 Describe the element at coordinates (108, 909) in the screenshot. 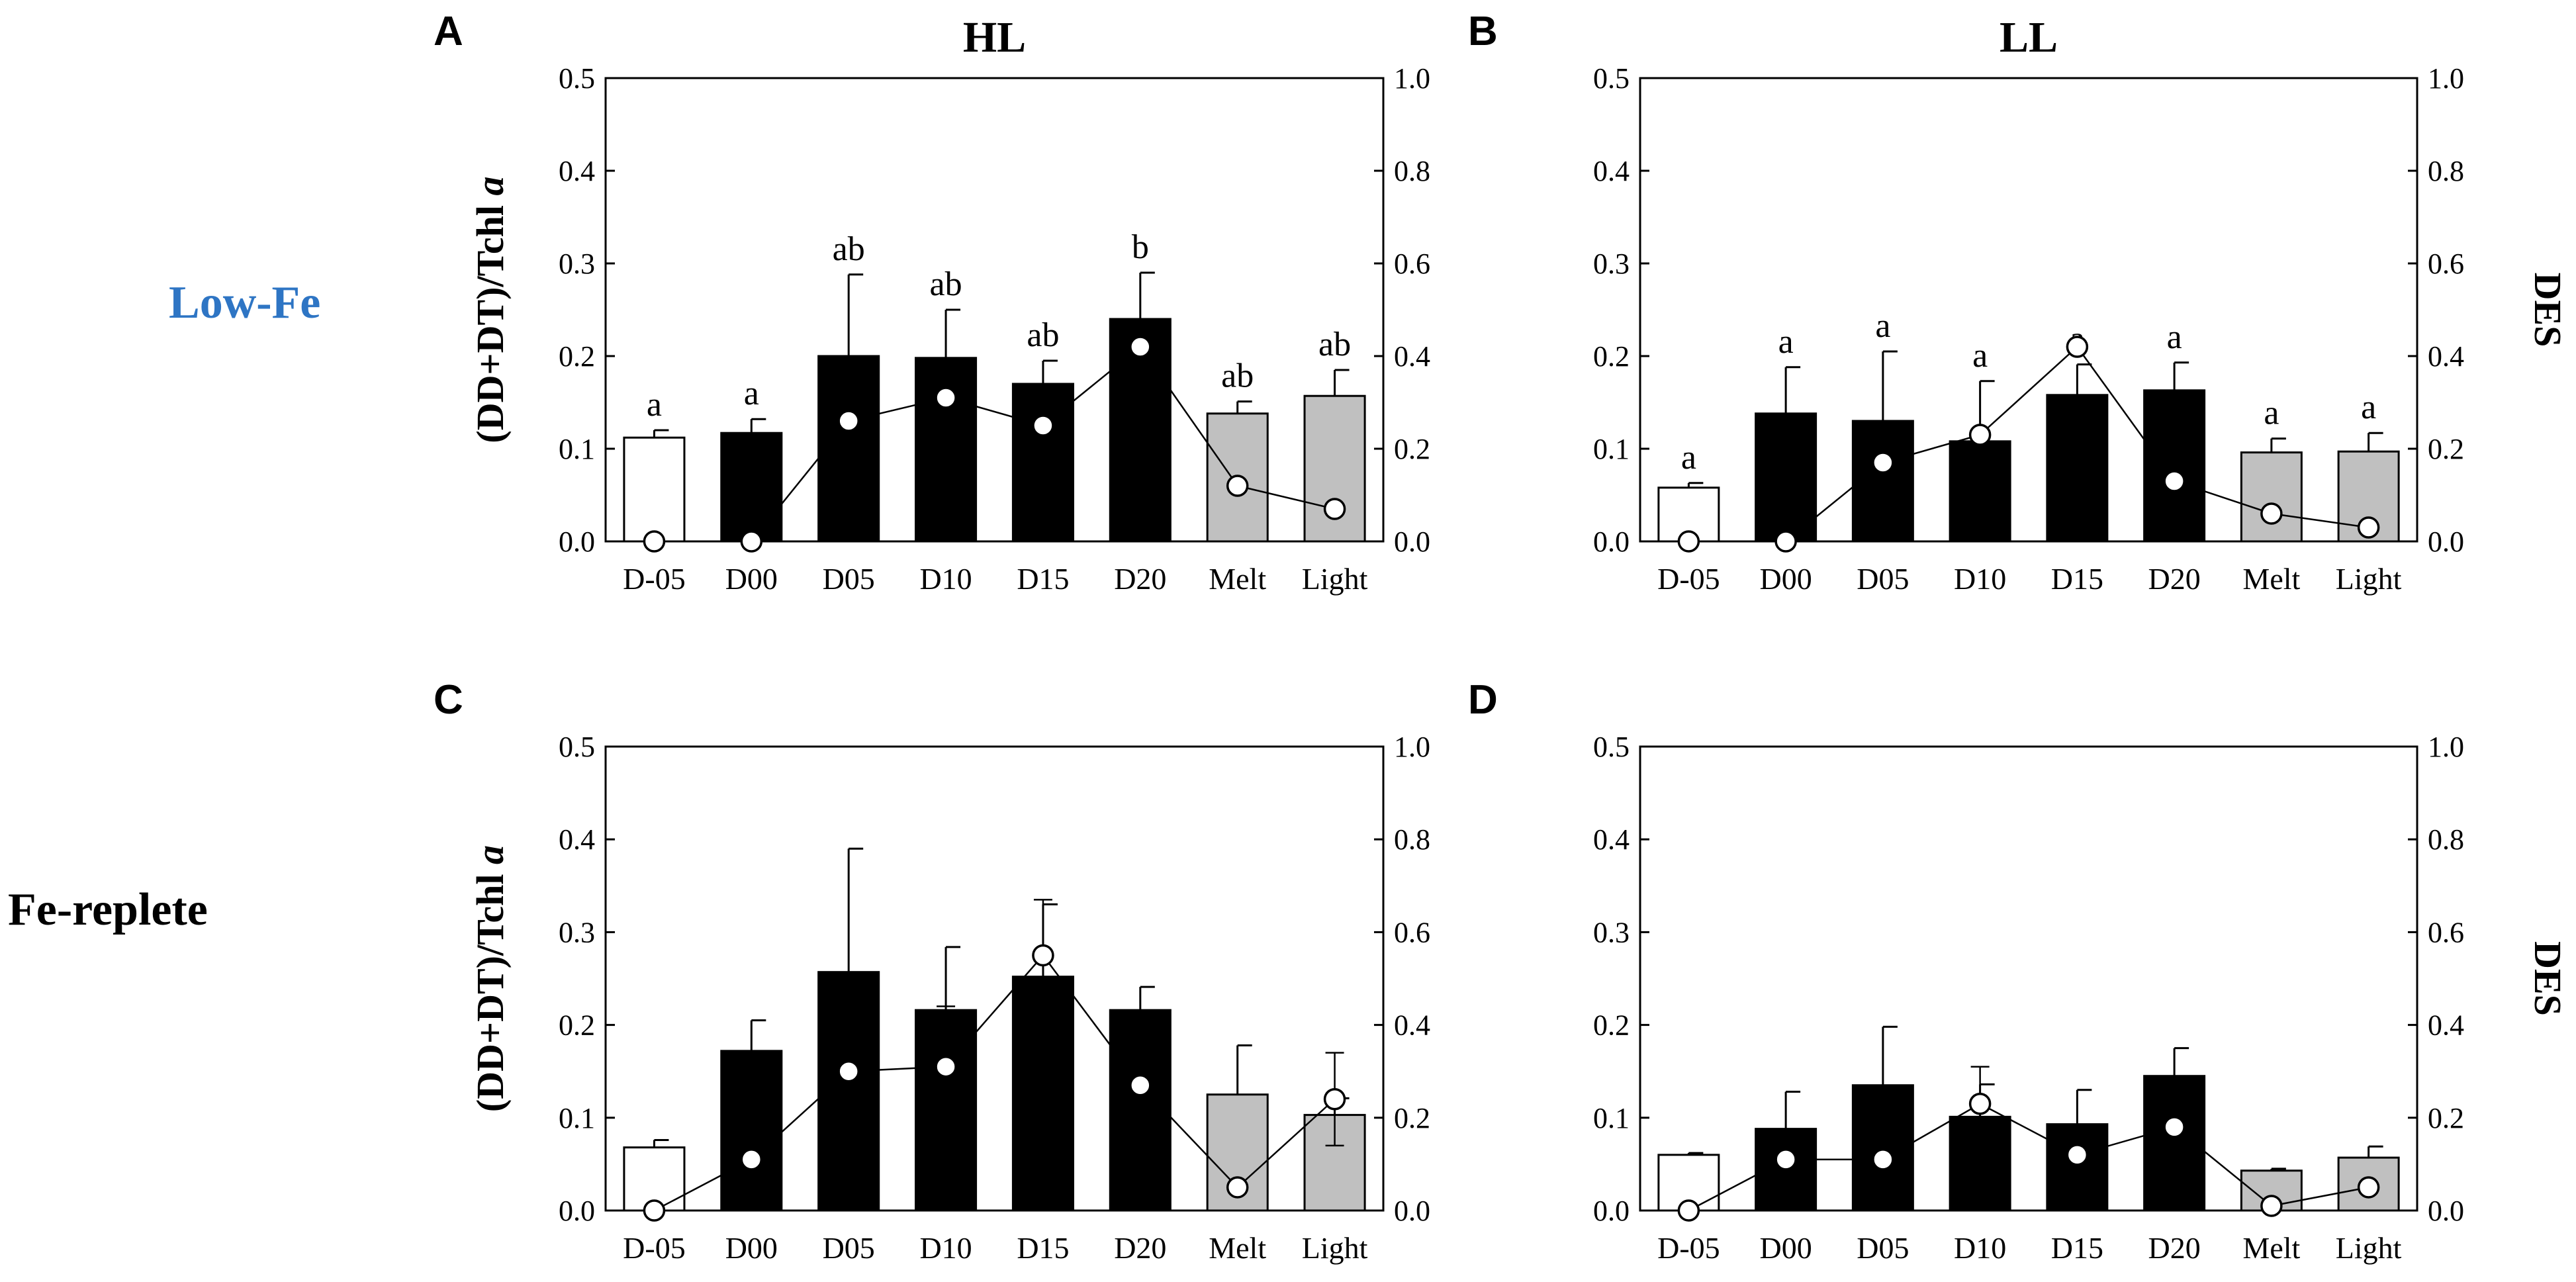

I see `row-label-fe-replete: Fe-replete` at that location.